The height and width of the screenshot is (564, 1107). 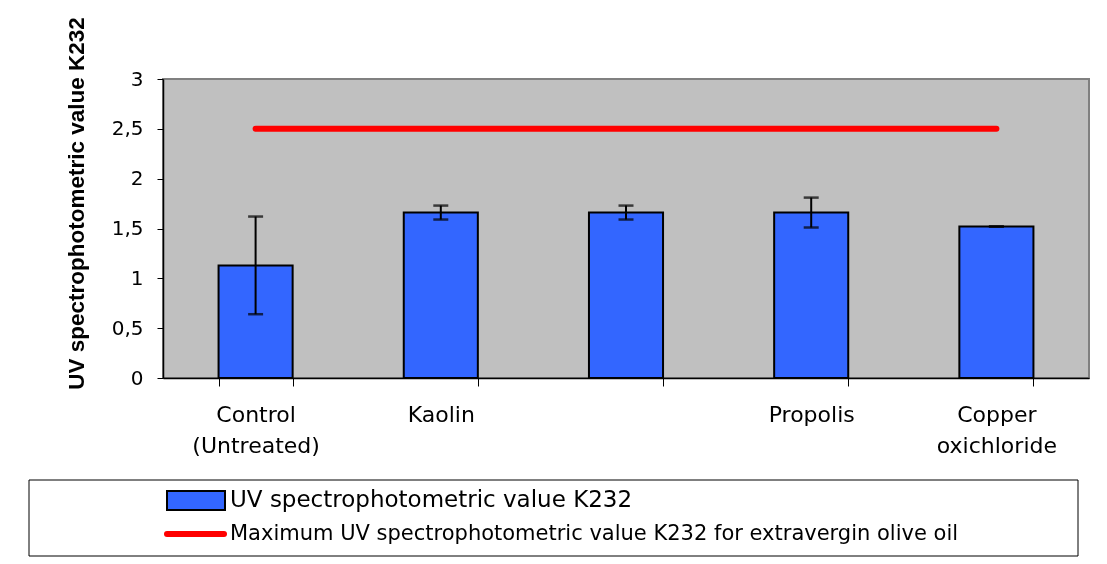 I want to click on y-tick-label: 2, so click(x=137, y=178).